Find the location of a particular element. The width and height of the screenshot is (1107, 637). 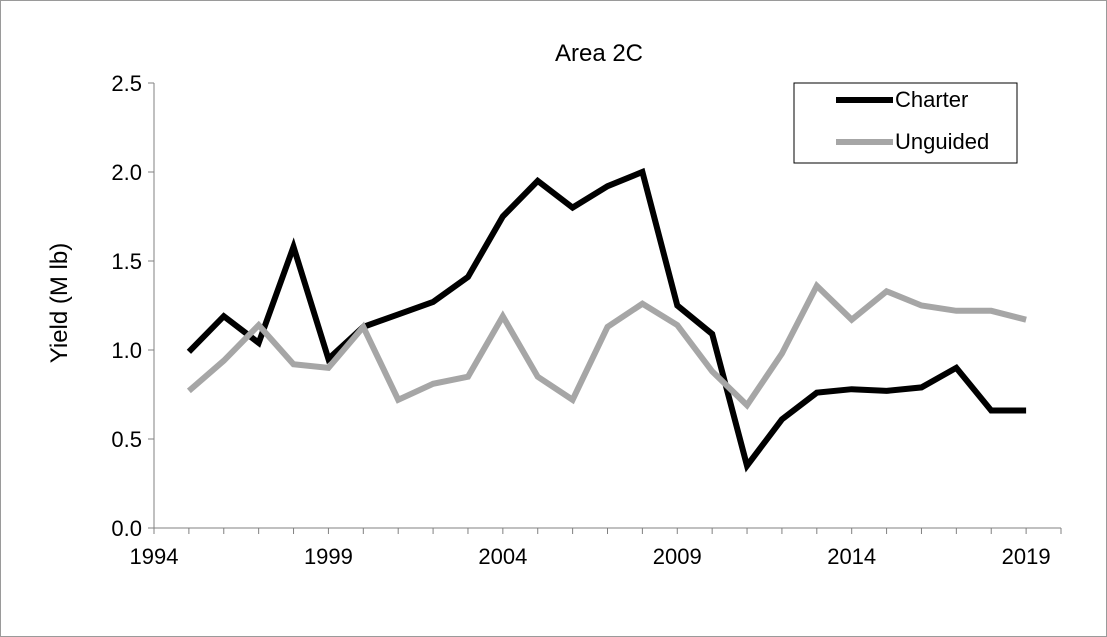

x-tick-label: 2019 is located at coordinates (1026, 556).